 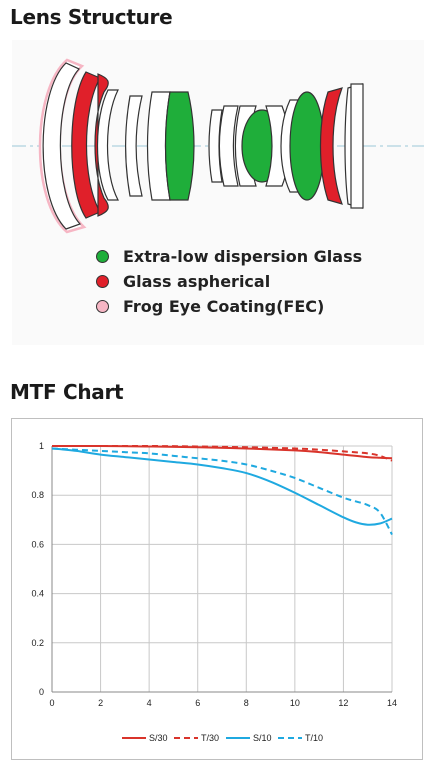 I want to click on y-tick-label: 0.4, so click(x=37, y=594).